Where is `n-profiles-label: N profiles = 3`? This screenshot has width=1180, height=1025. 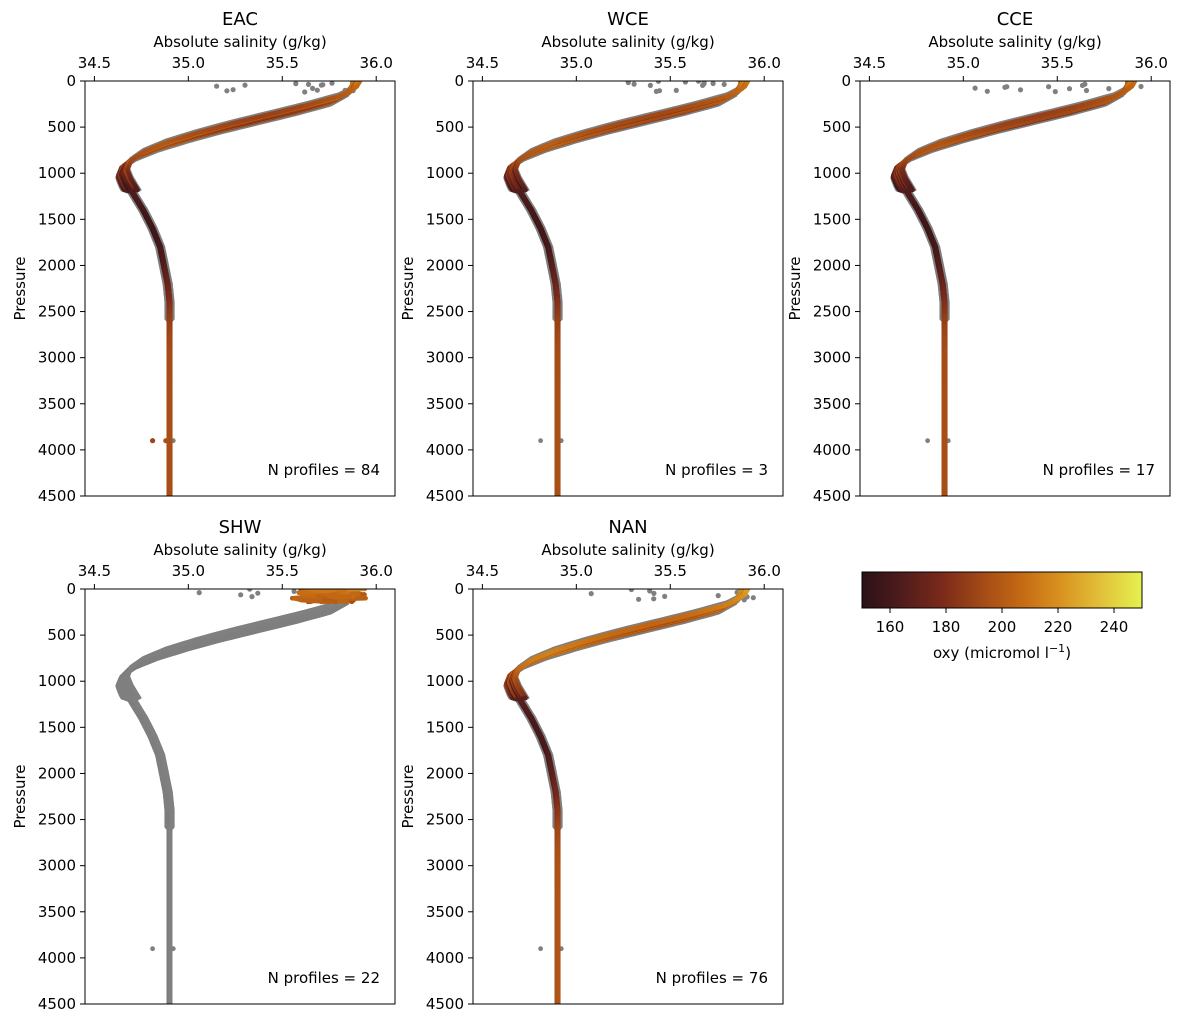
n-profiles-label: N profiles = 3 is located at coordinates (716, 470).